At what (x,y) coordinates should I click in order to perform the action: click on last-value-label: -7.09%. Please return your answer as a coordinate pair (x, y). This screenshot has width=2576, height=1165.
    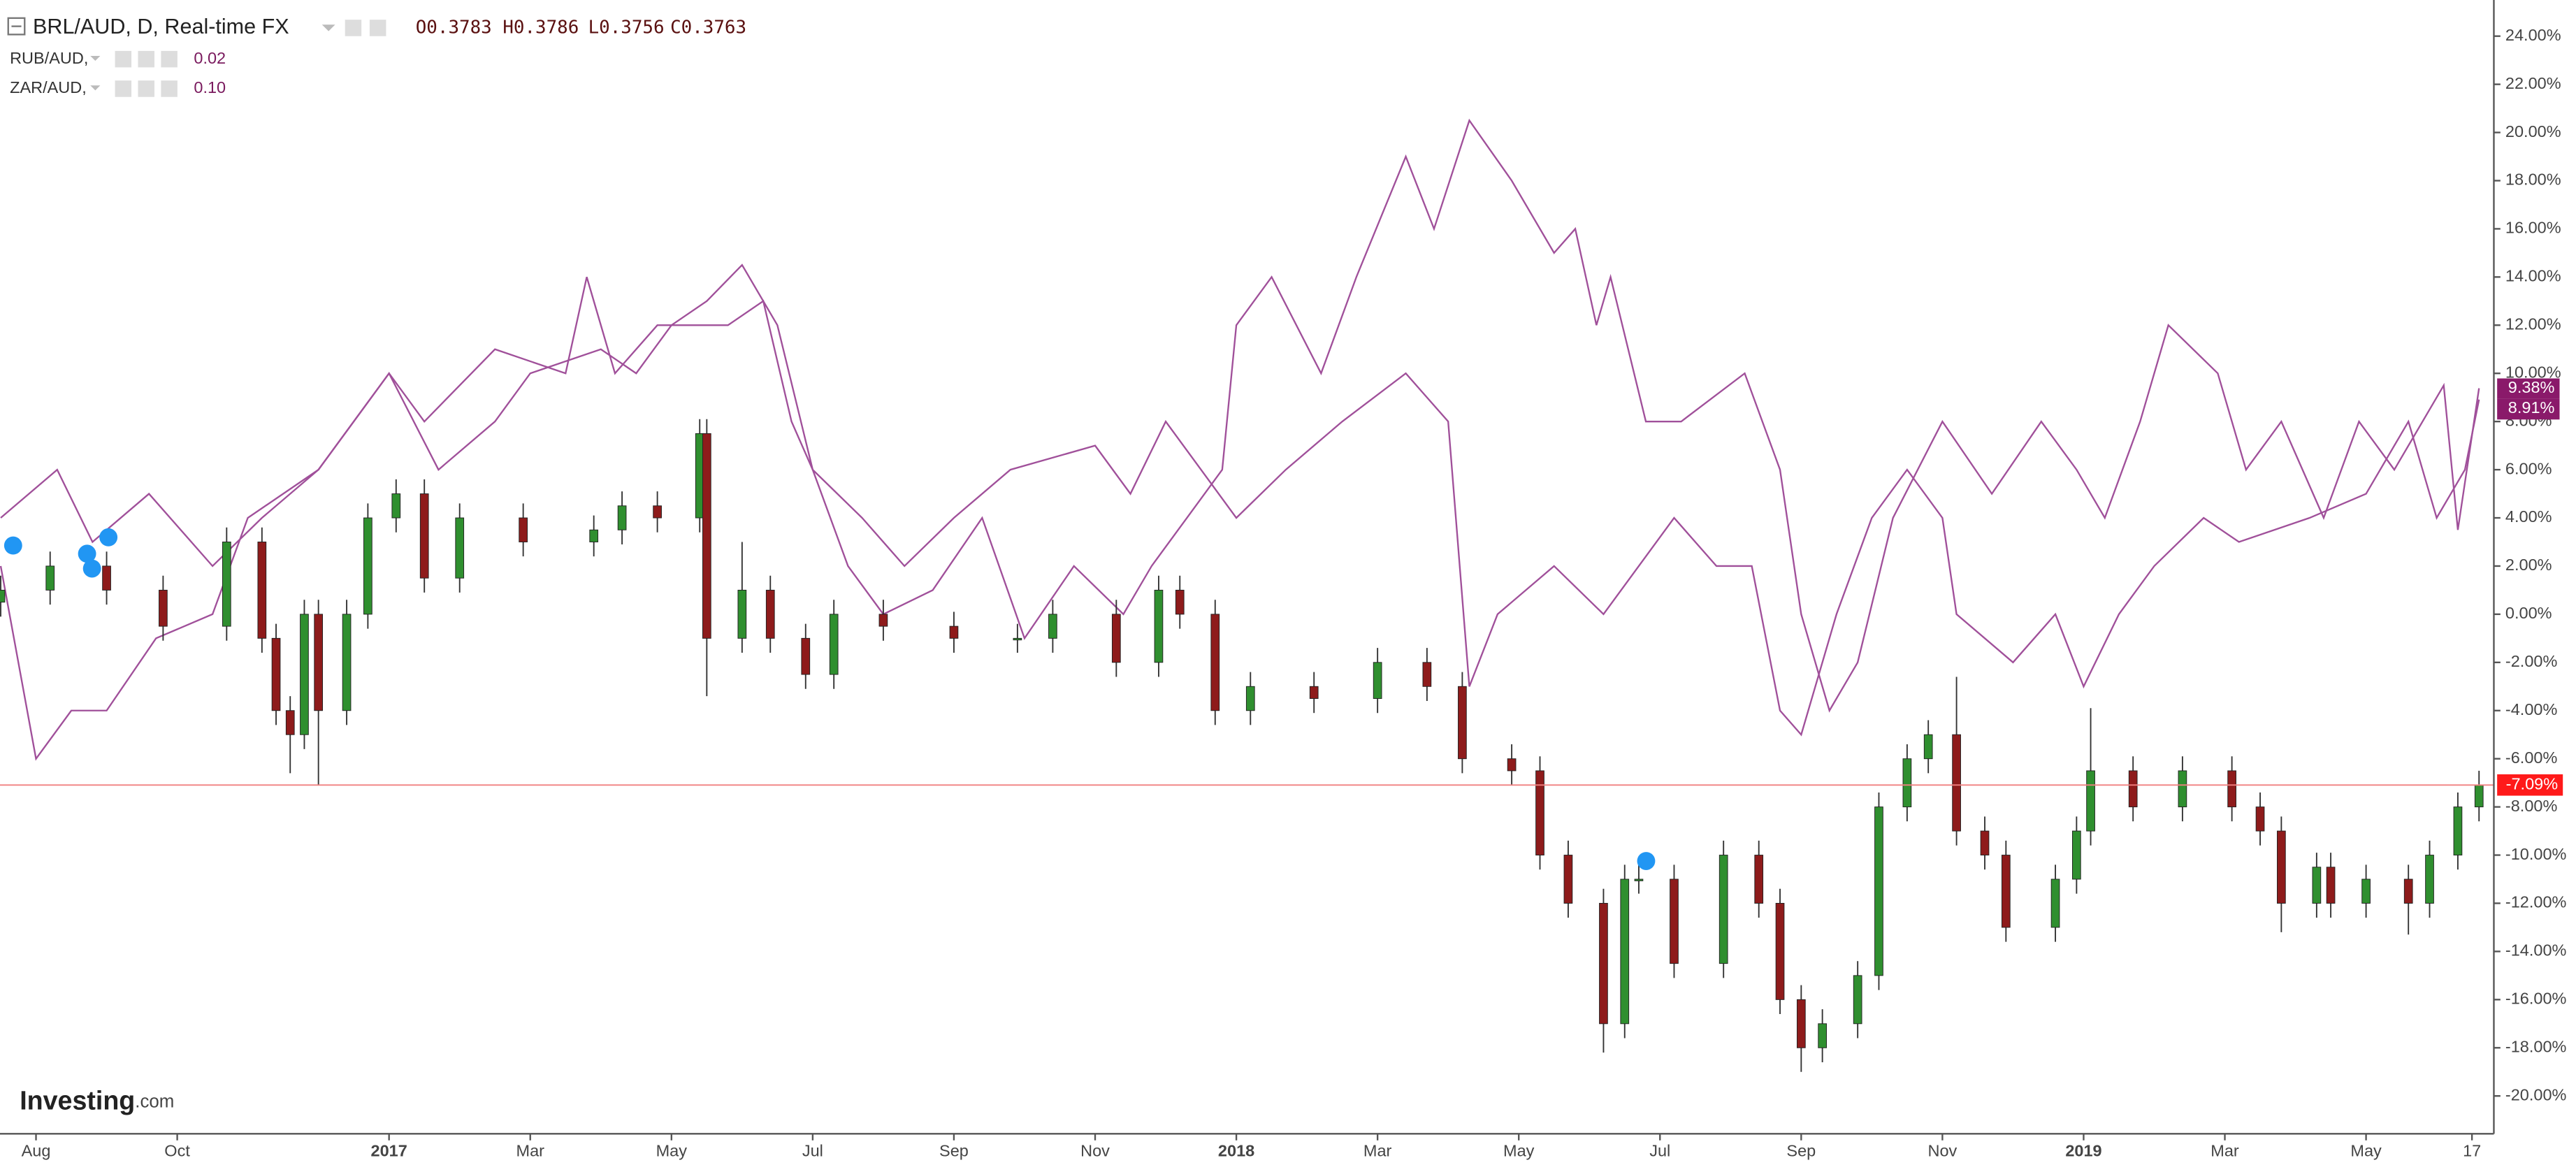
    Looking at the image, I should click on (2532, 783).